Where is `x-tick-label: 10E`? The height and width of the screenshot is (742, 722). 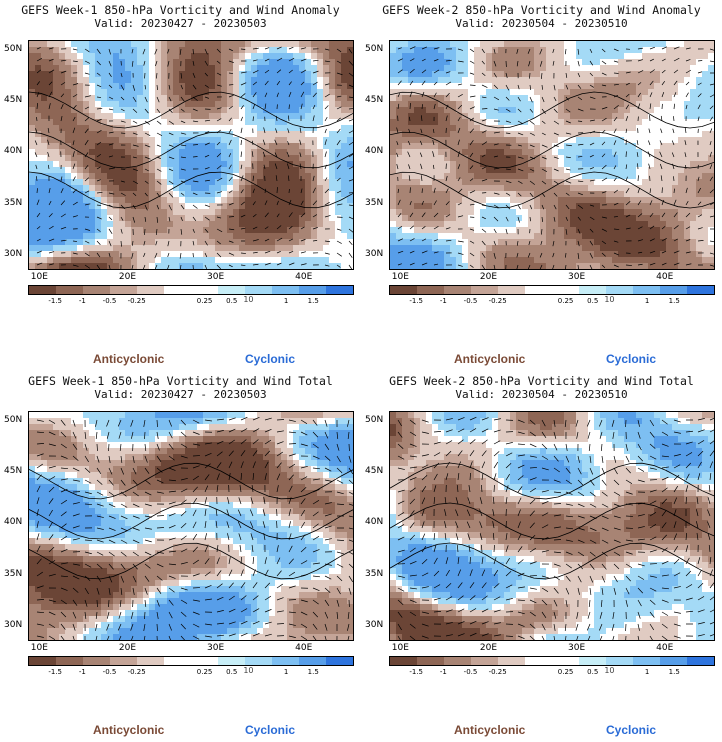
x-tick-label: 10E is located at coordinates (39, 277).